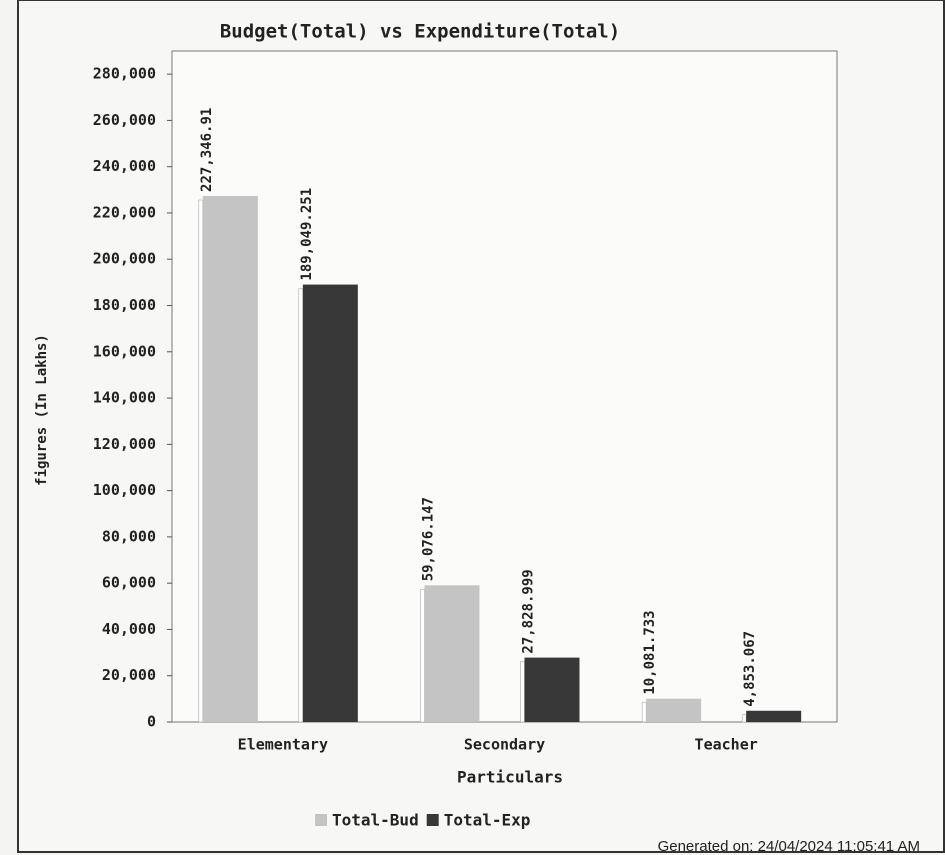 Image resolution: width=945 pixels, height=855 pixels. Describe the element at coordinates (124, 74) in the screenshot. I see `y-tick-label: 280,000` at that location.